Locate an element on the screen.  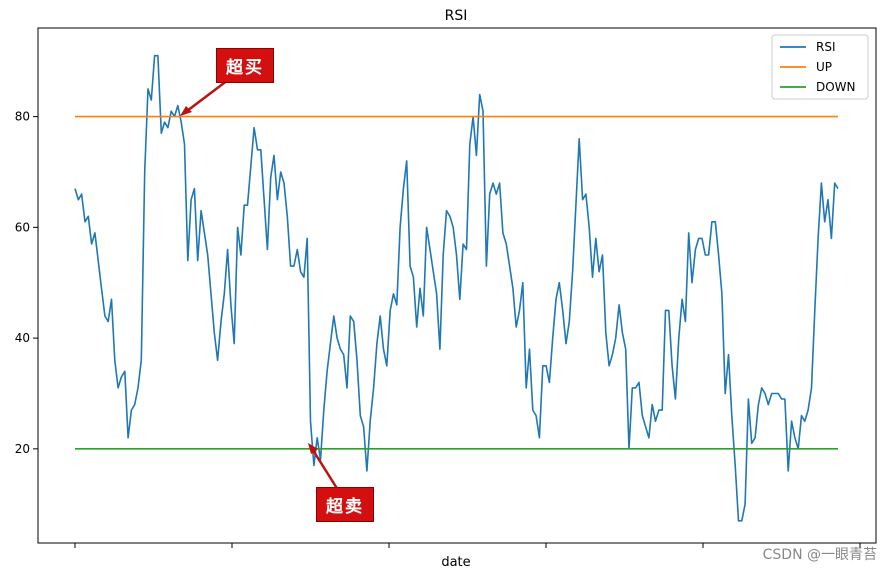
chart-title: RSI is located at coordinates (456, 16).